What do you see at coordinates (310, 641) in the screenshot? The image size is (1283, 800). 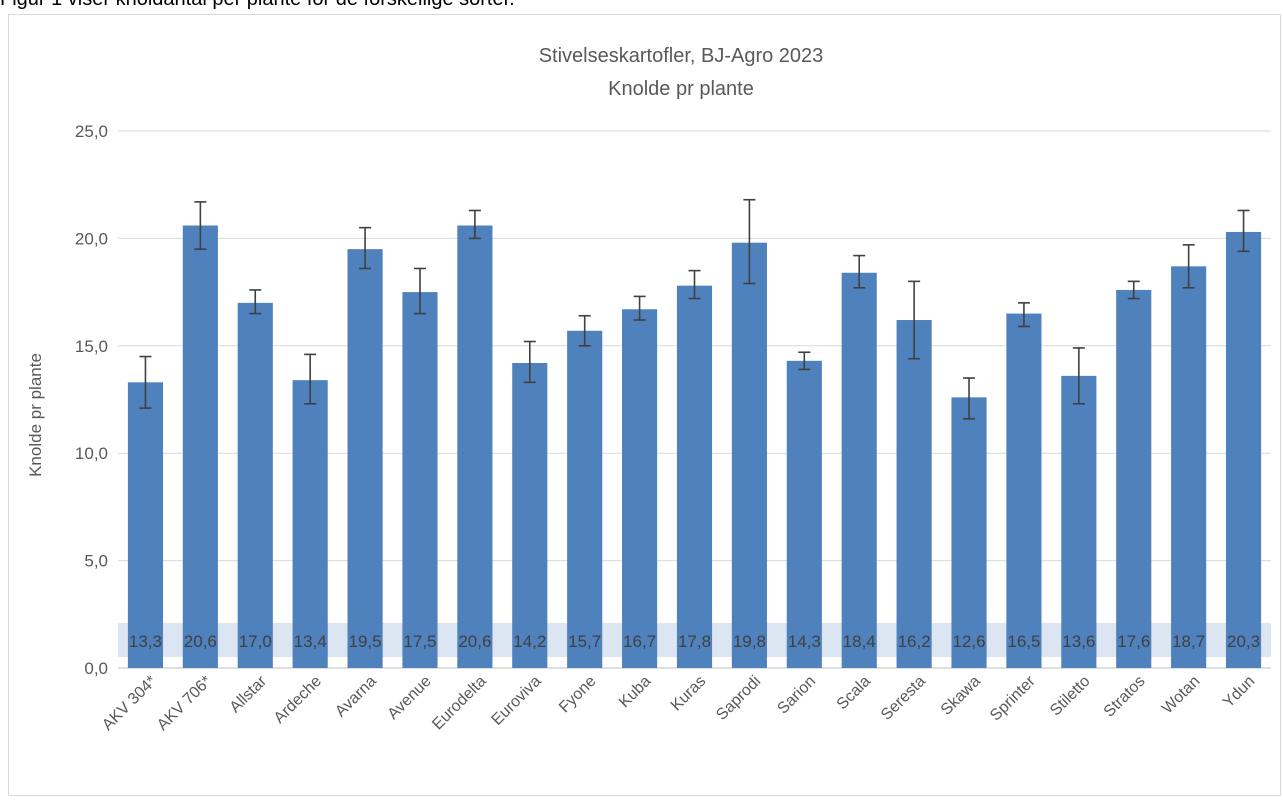 I see `data-label: 13,4` at bounding box center [310, 641].